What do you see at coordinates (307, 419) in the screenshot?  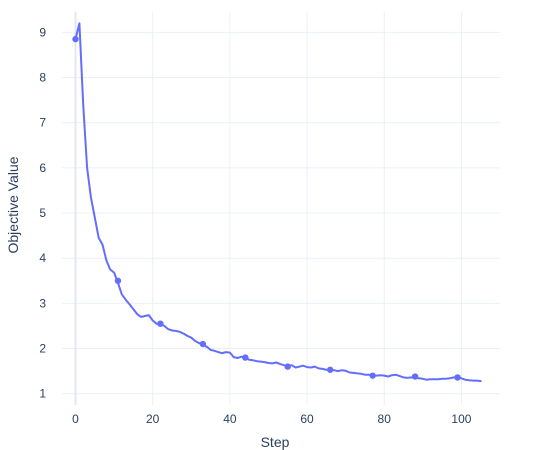 I see `x-tick-label: 60` at bounding box center [307, 419].